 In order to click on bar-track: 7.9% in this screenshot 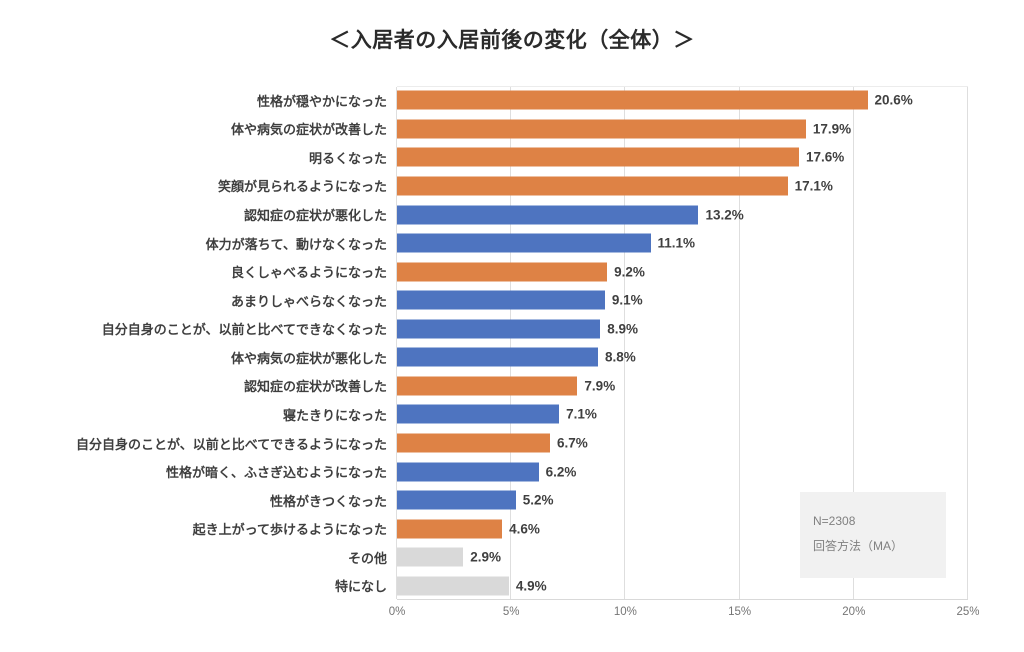, I will do `click(682, 386)`.